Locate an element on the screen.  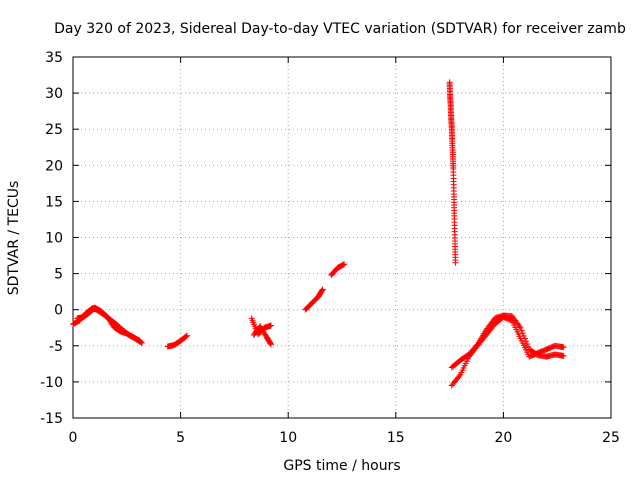
y-tick-label: 25 is located at coordinates (54, 130).